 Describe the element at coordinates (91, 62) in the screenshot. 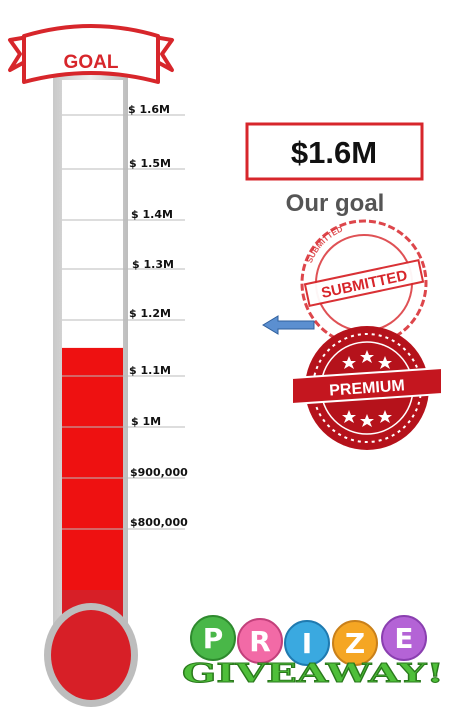

I see `banner-label: GOAL` at that location.